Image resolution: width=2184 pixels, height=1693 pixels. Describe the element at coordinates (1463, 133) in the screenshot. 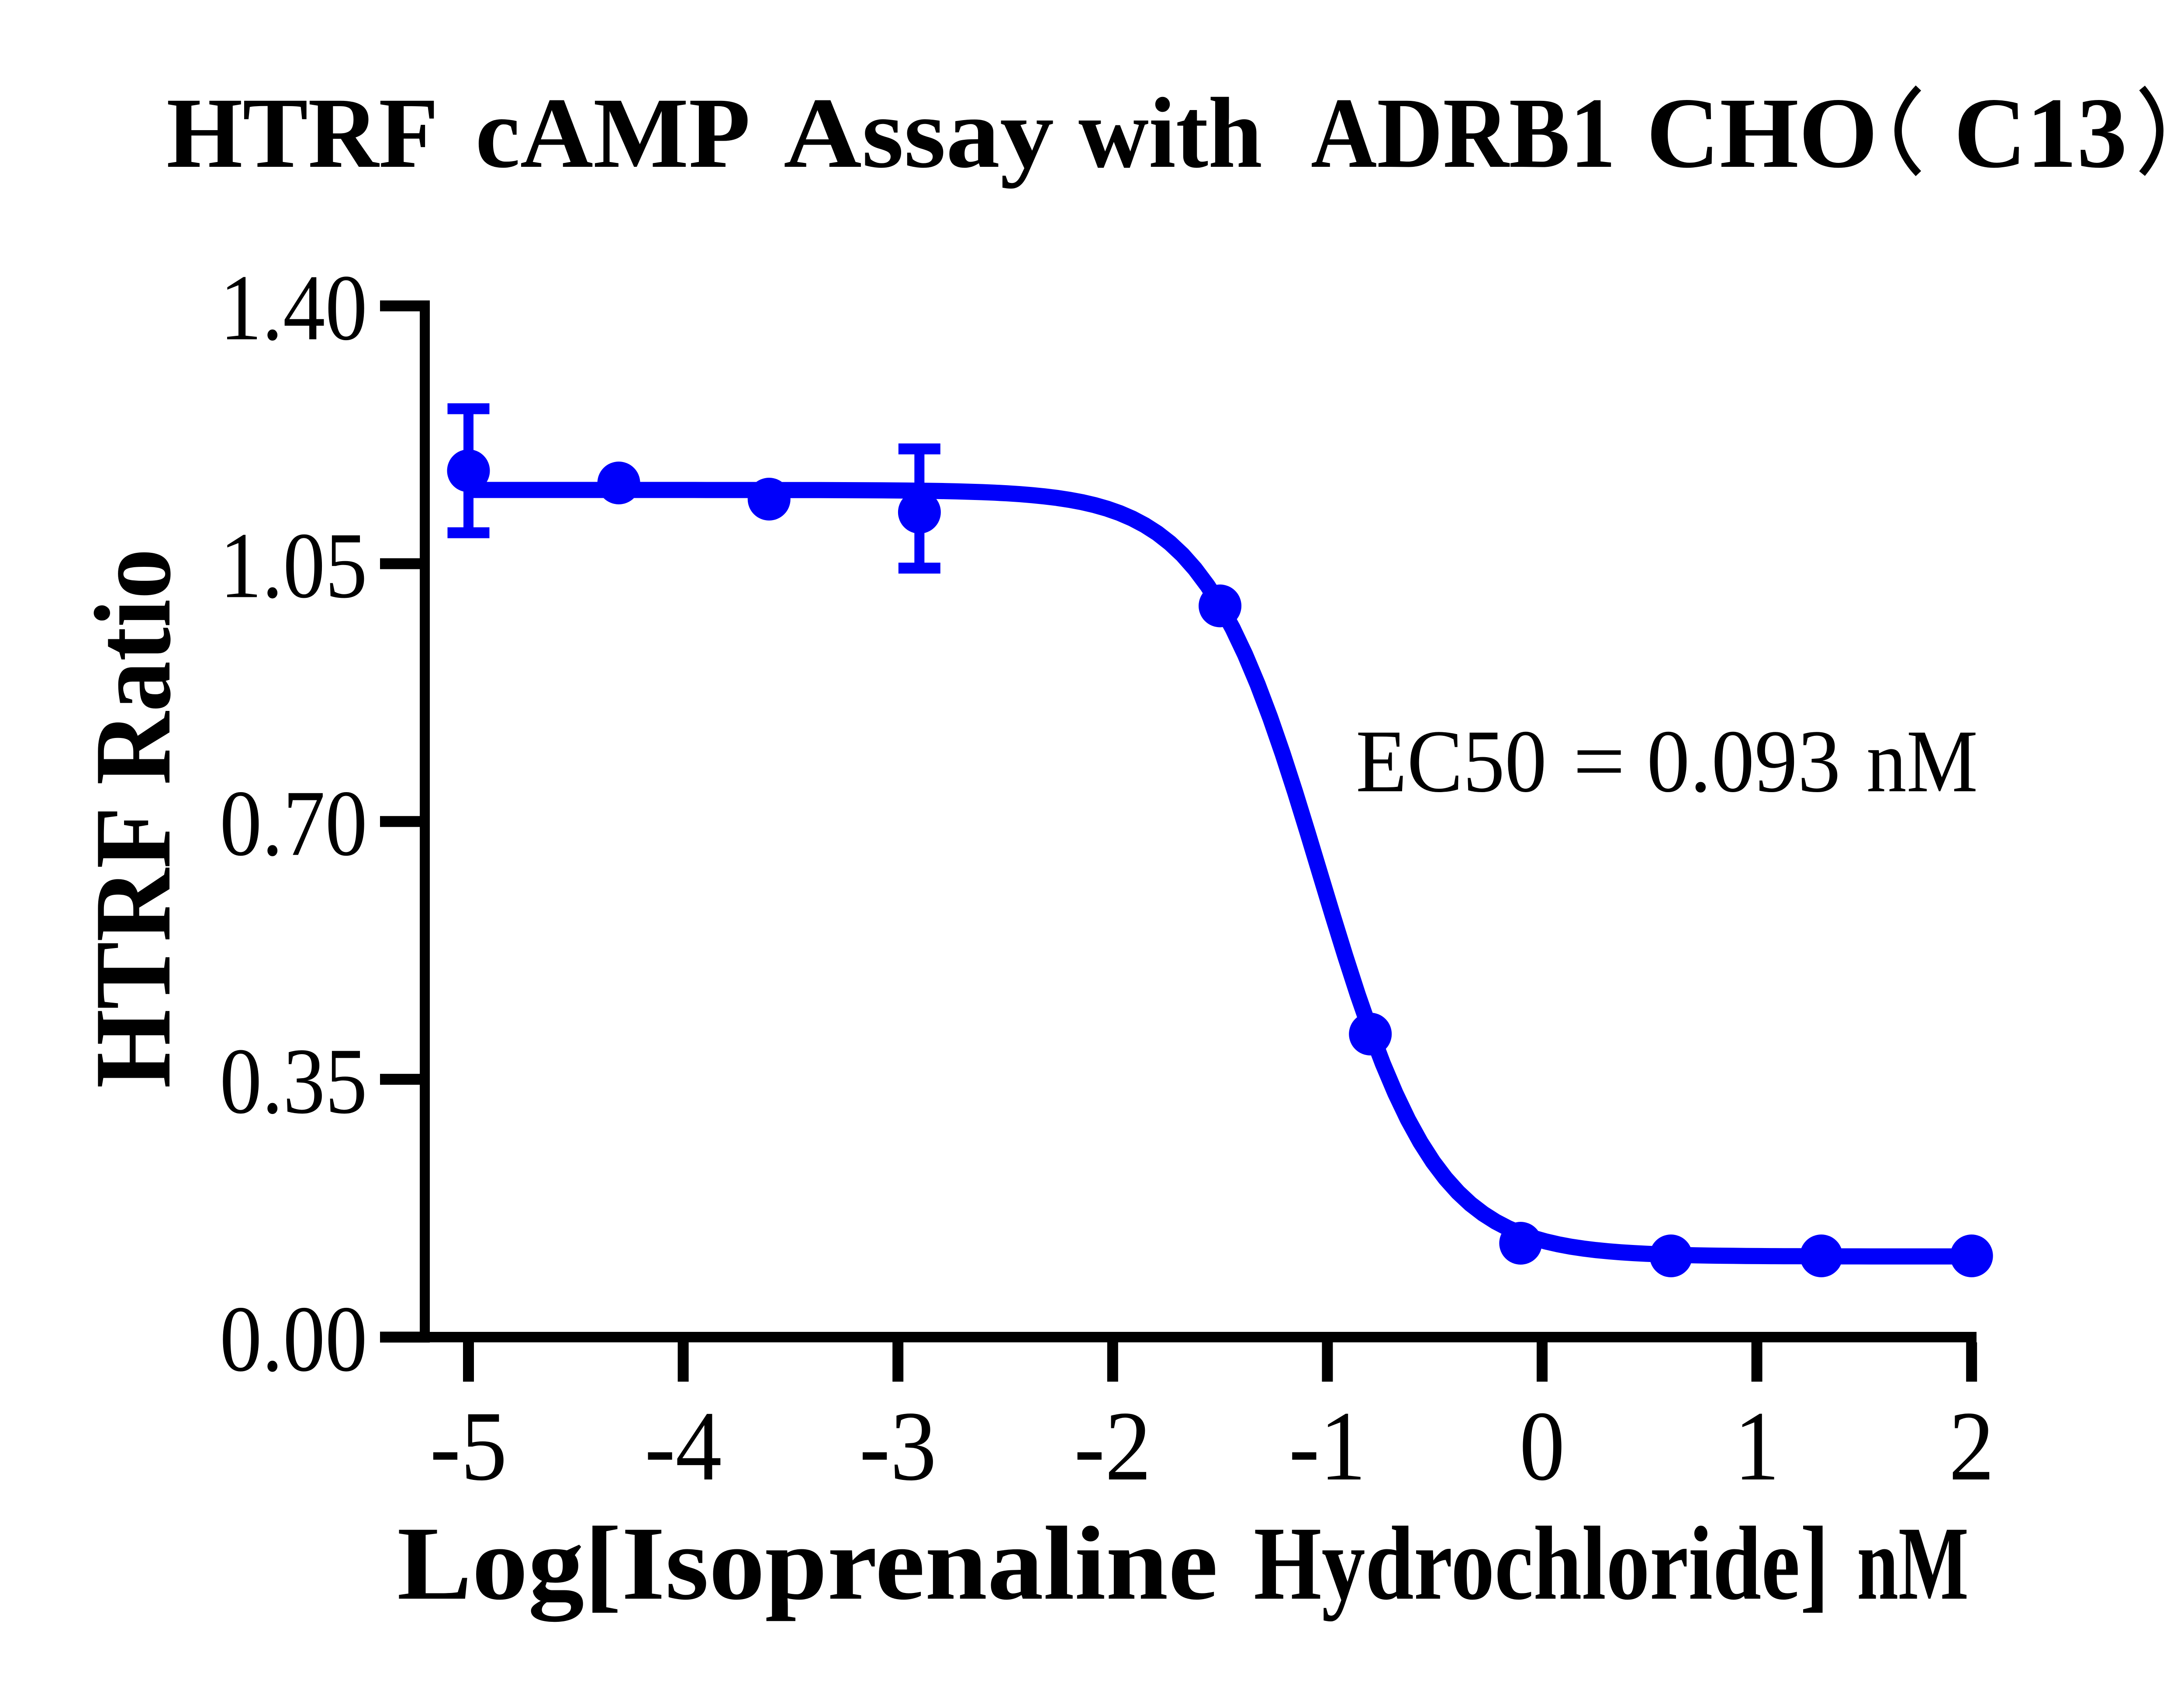

I see `svg-text: ADRB1` at that location.